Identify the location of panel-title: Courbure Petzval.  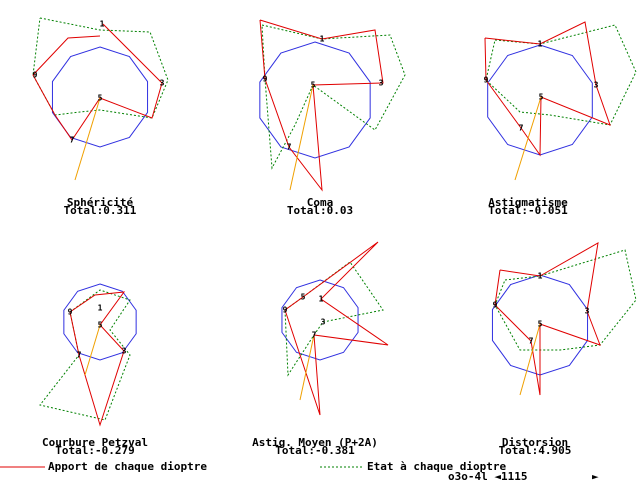
(95, 442).